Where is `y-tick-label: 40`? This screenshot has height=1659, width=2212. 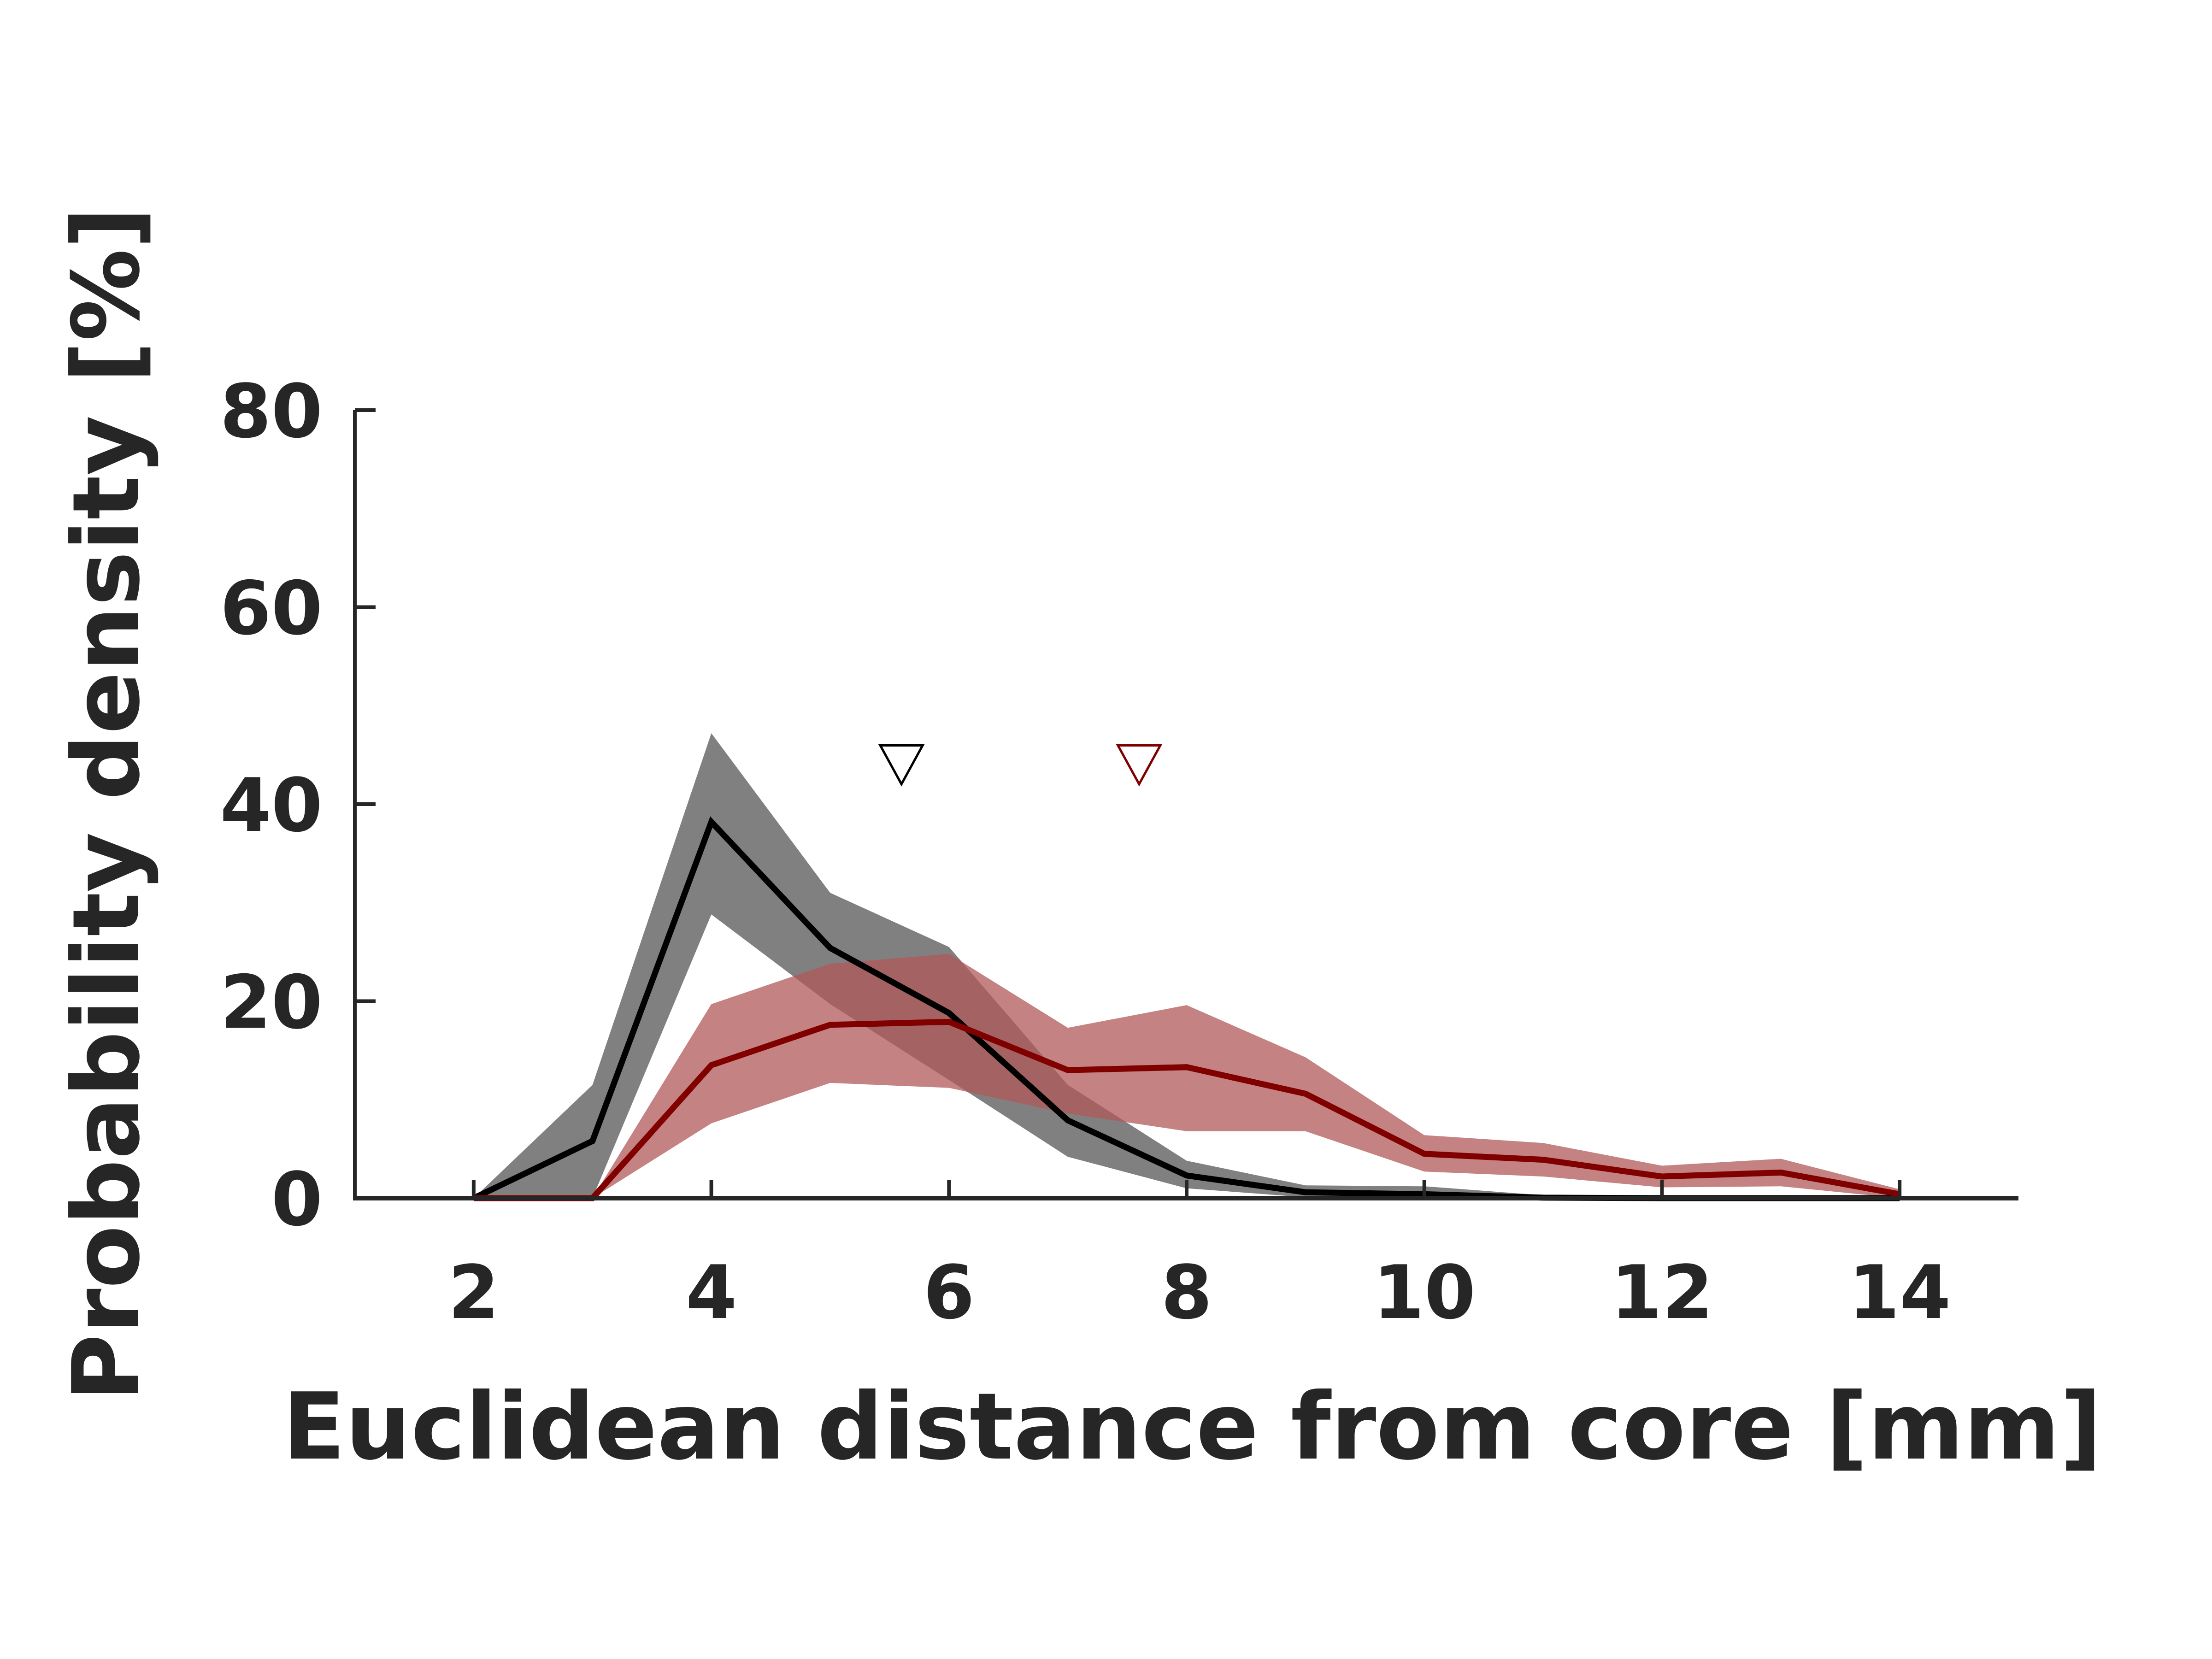
y-tick-label: 40 is located at coordinates (271, 805).